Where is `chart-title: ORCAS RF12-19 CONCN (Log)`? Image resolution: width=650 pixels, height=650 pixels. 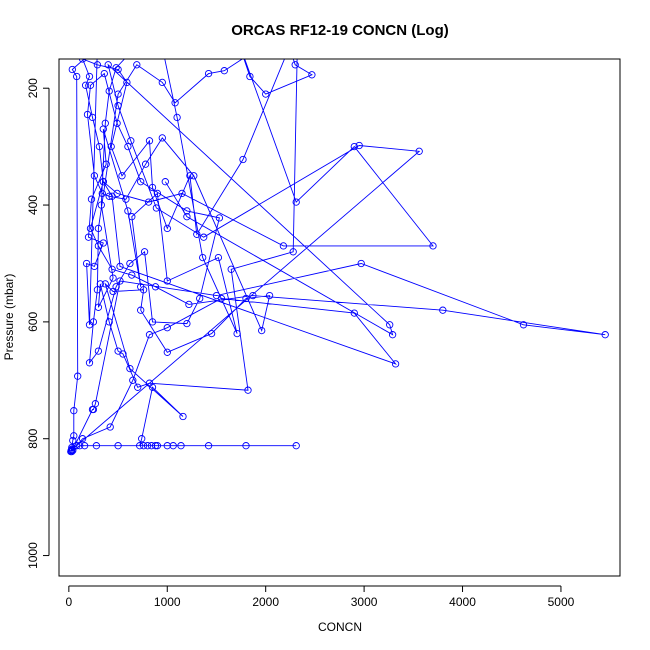 chart-title: ORCAS RF12-19 CONCN (Log) is located at coordinates (340, 30).